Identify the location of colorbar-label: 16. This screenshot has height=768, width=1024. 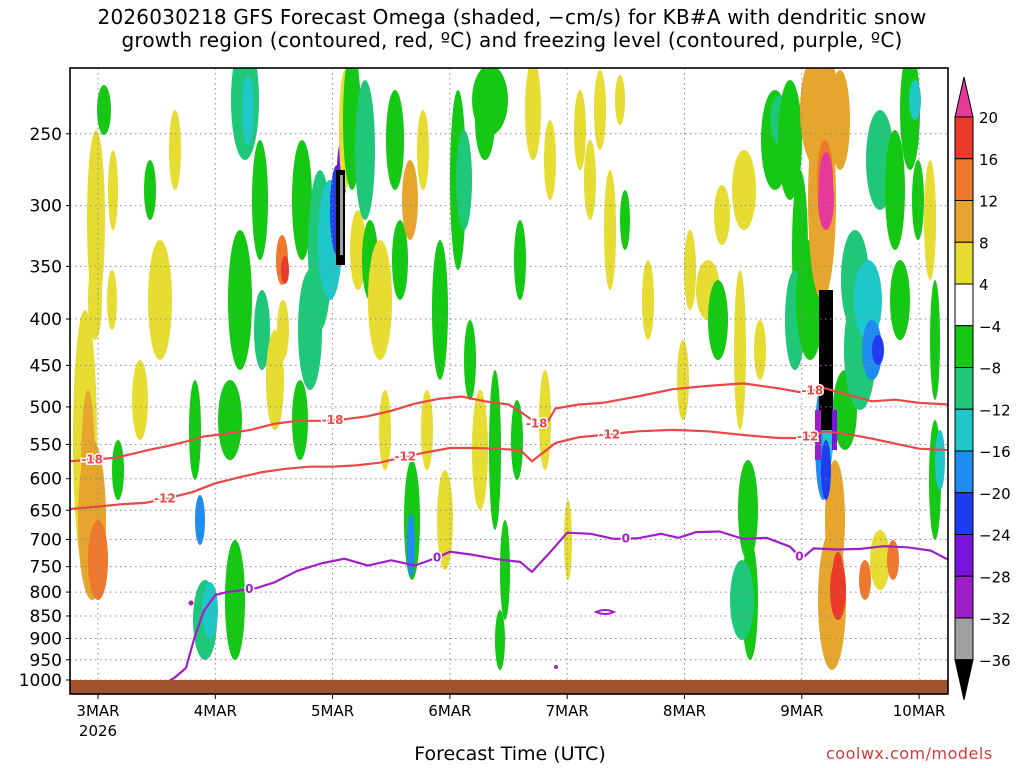
(988, 160).